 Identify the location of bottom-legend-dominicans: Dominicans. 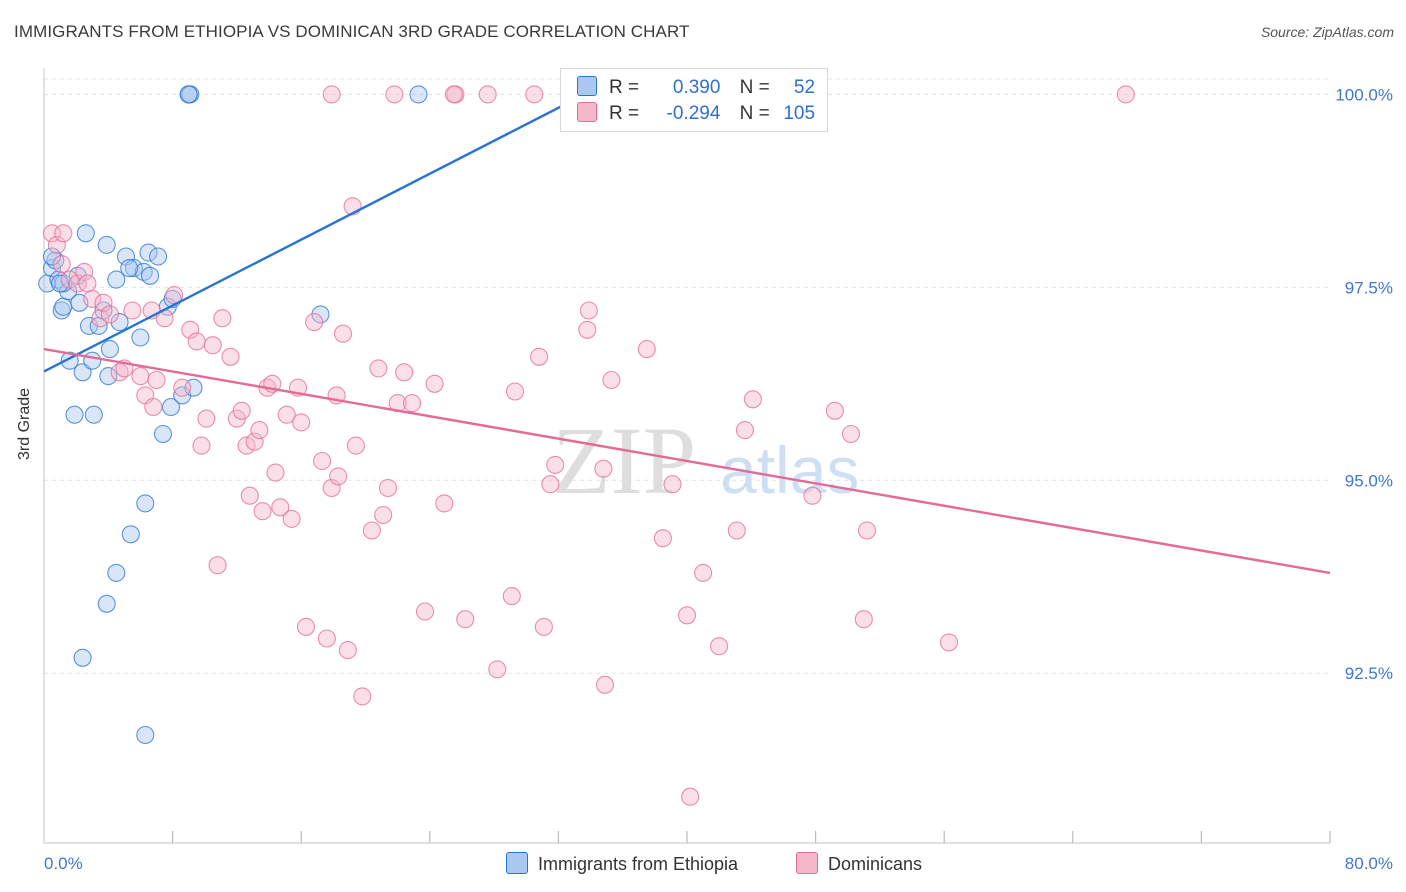
(859, 863).